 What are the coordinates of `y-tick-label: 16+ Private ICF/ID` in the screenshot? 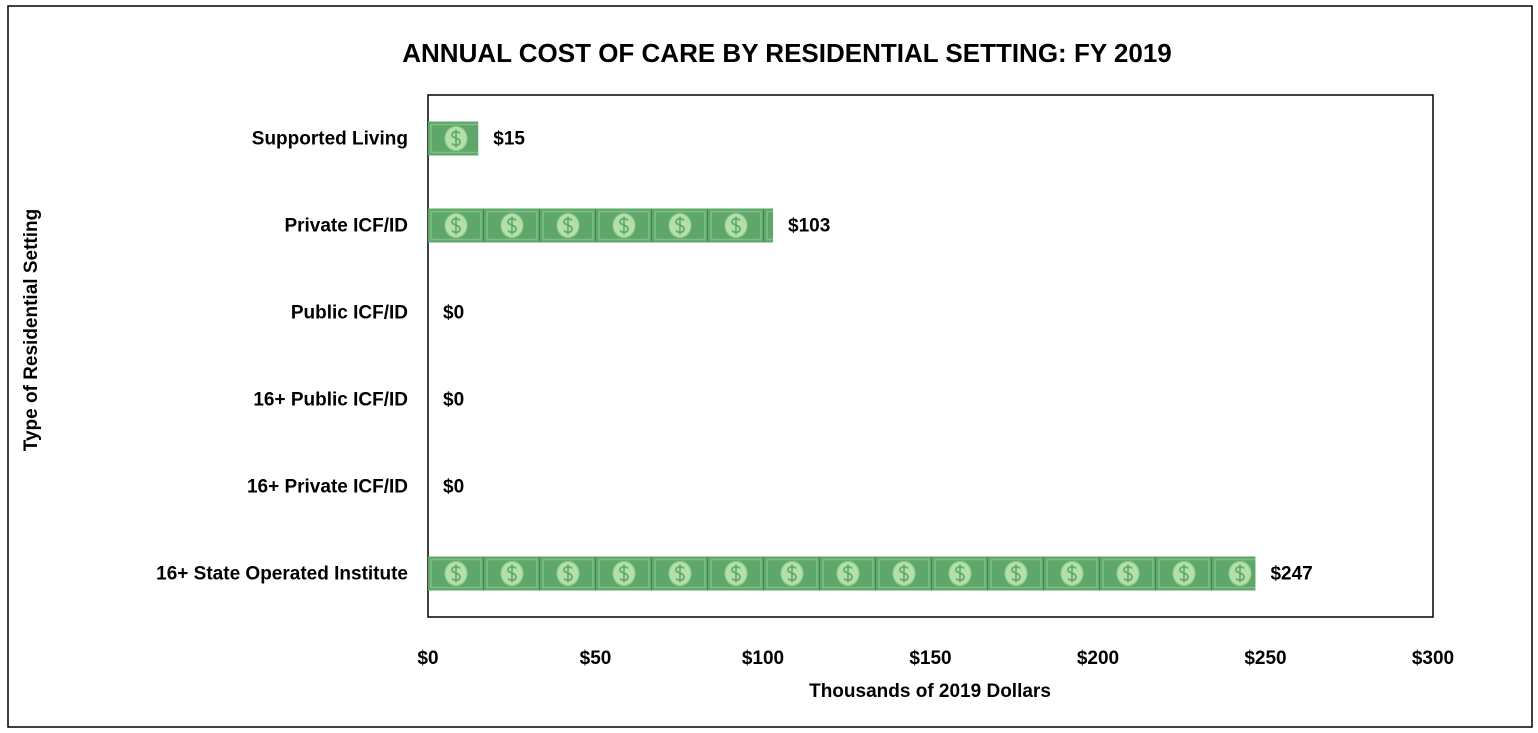 It's located at (327, 487).